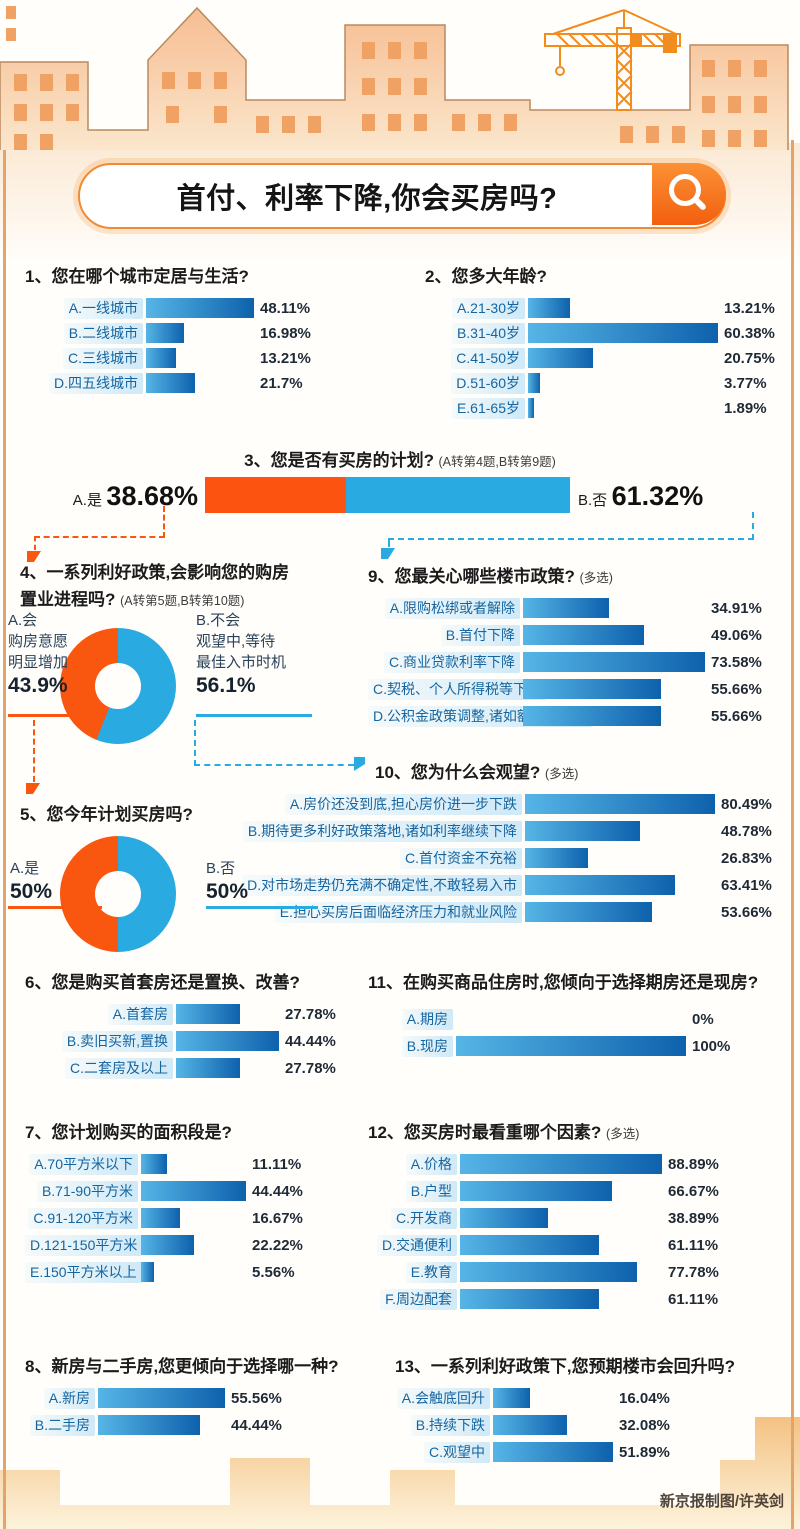 This screenshot has height=1529, width=800. Describe the element at coordinates (562, 774) in the screenshot. I see `q10-note: (多选)` at that location.